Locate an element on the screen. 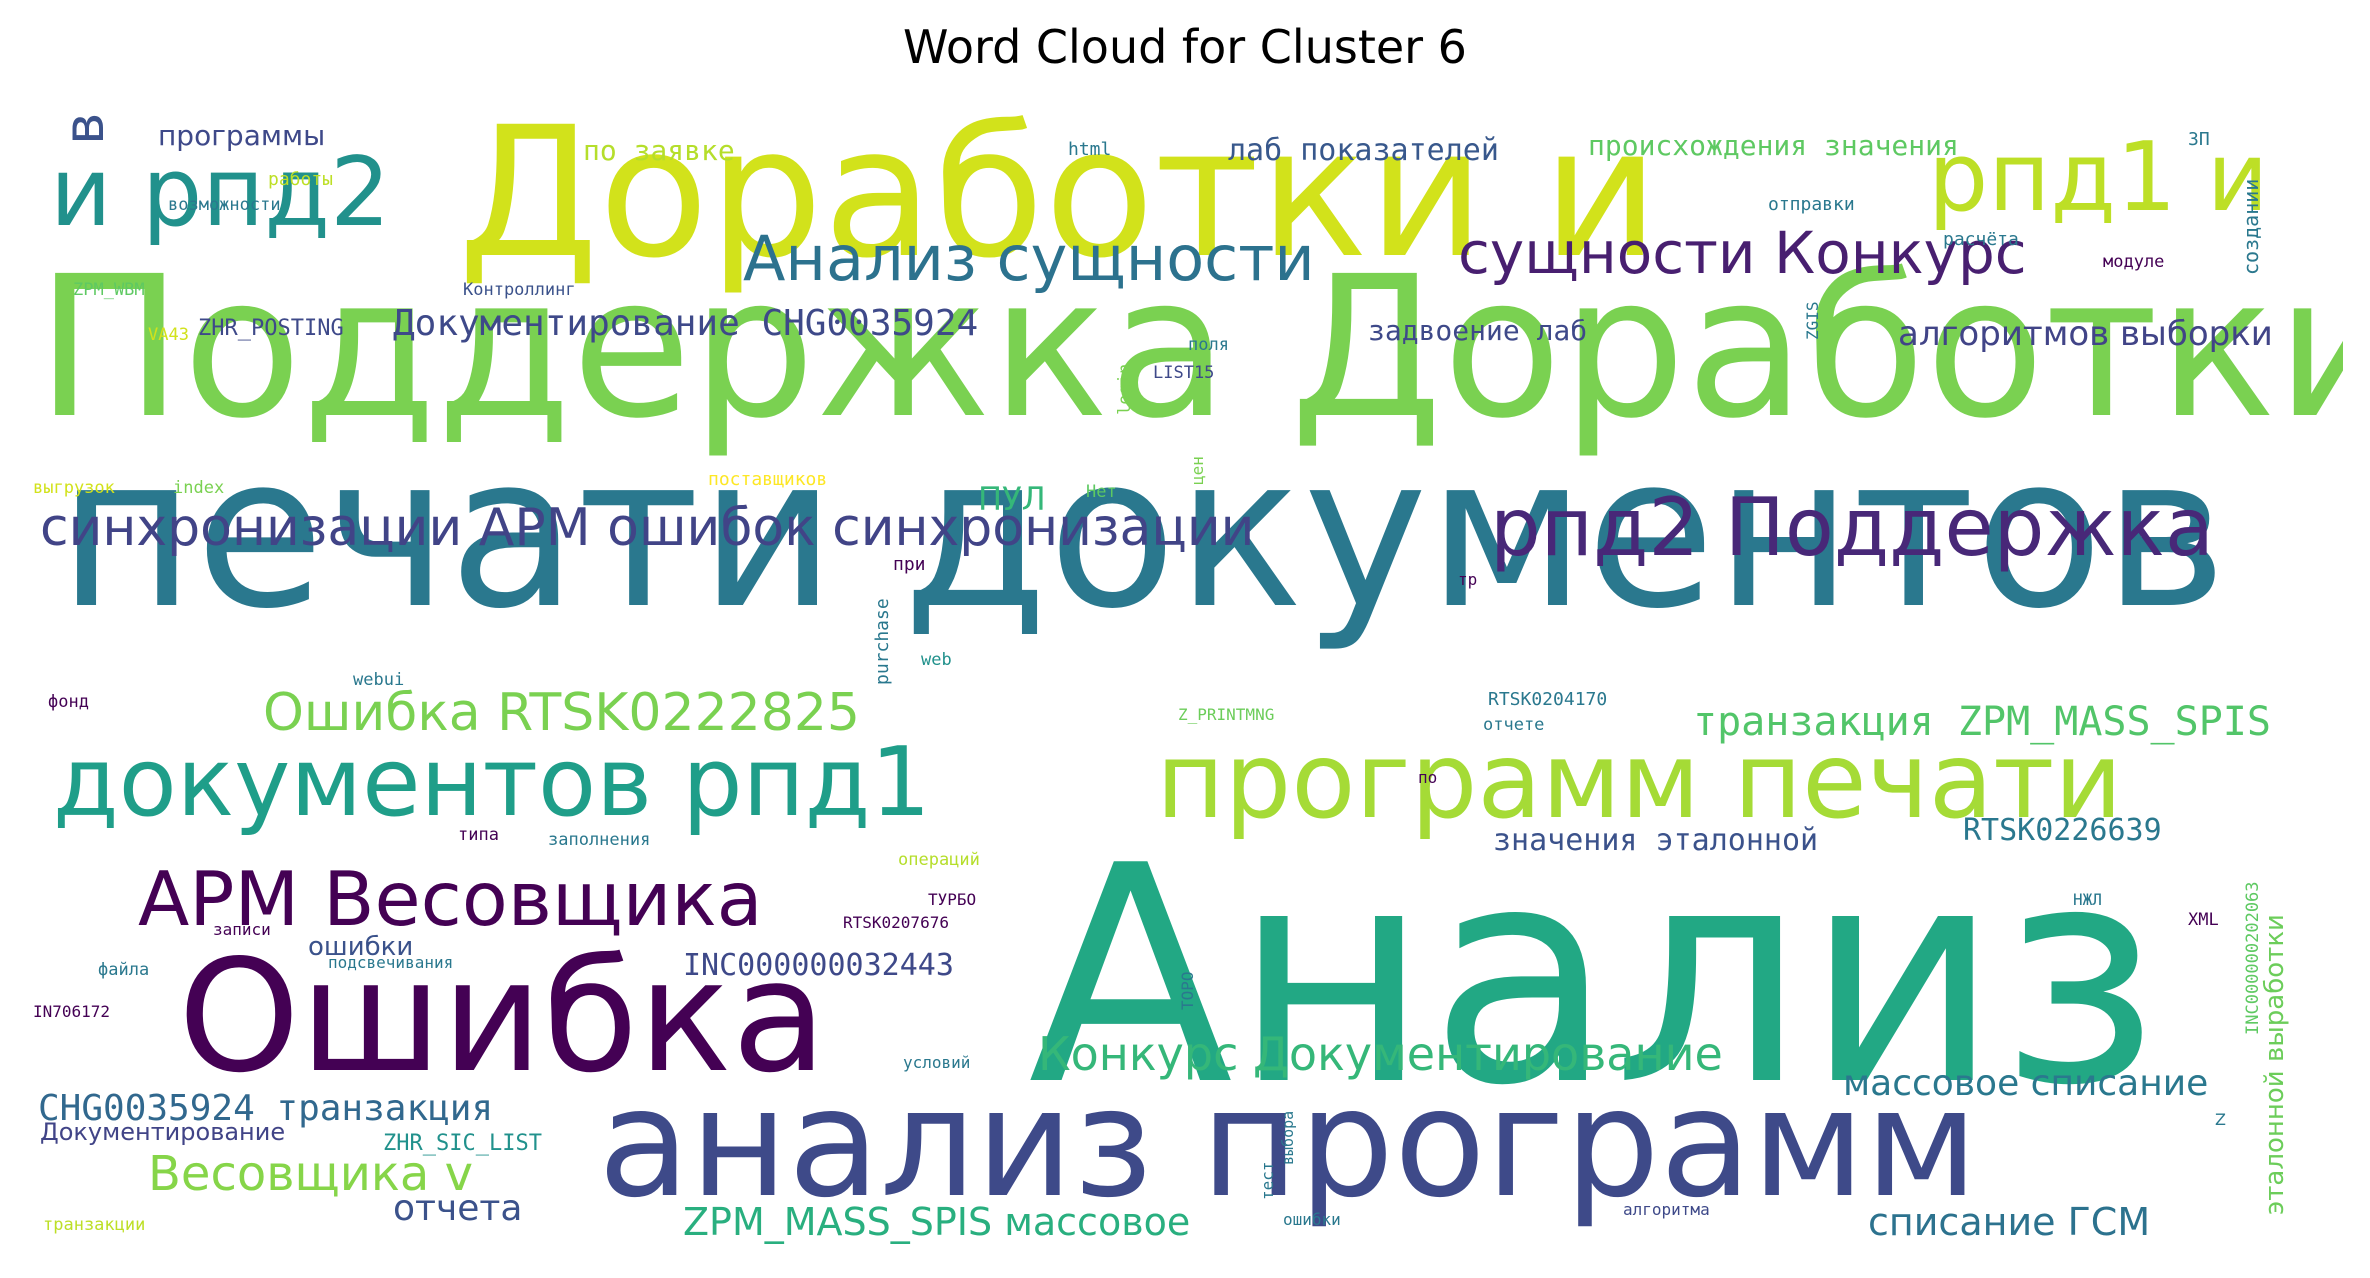  word-75: ТУРБО is located at coordinates (952, 899).